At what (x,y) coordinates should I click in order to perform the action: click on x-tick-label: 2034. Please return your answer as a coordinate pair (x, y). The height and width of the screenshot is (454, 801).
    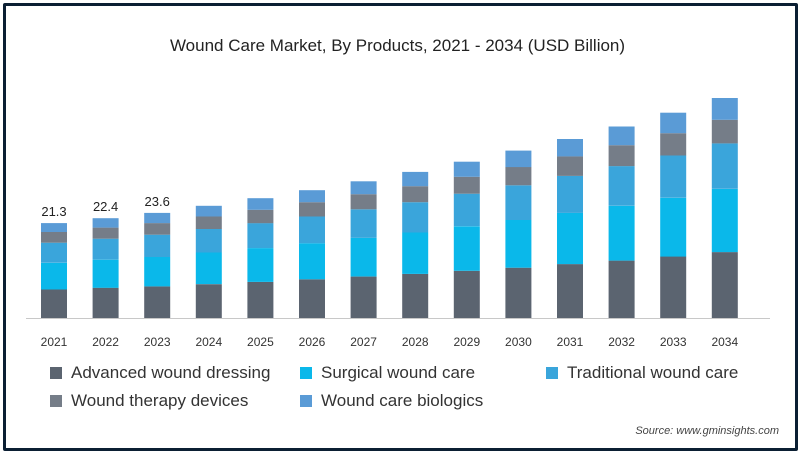
    Looking at the image, I should click on (724, 342).